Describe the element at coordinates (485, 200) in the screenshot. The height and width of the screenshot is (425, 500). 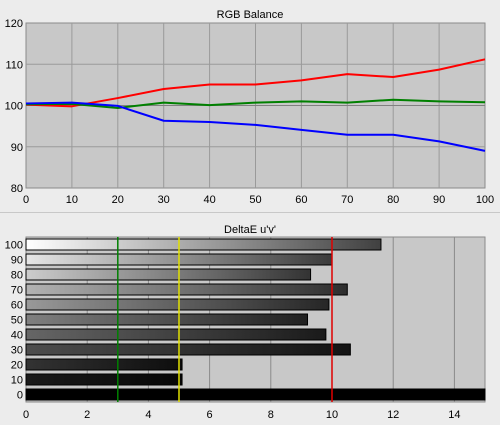
I see `x-tick-label: 100` at that location.